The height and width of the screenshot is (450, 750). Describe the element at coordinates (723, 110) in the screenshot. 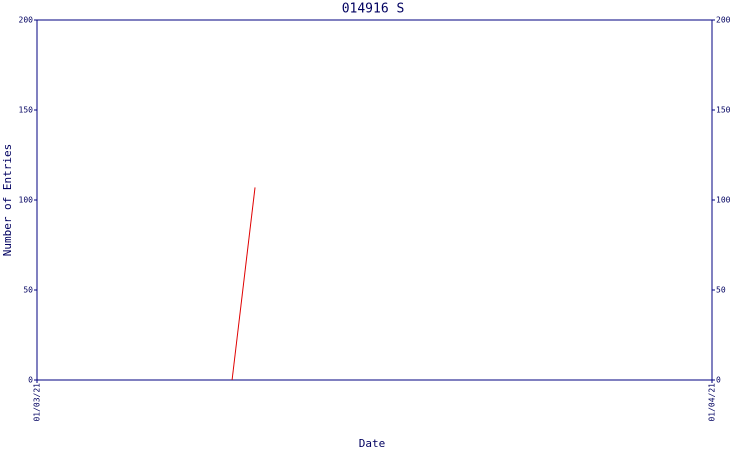

I see `y2-tick-label: 150` at that location.